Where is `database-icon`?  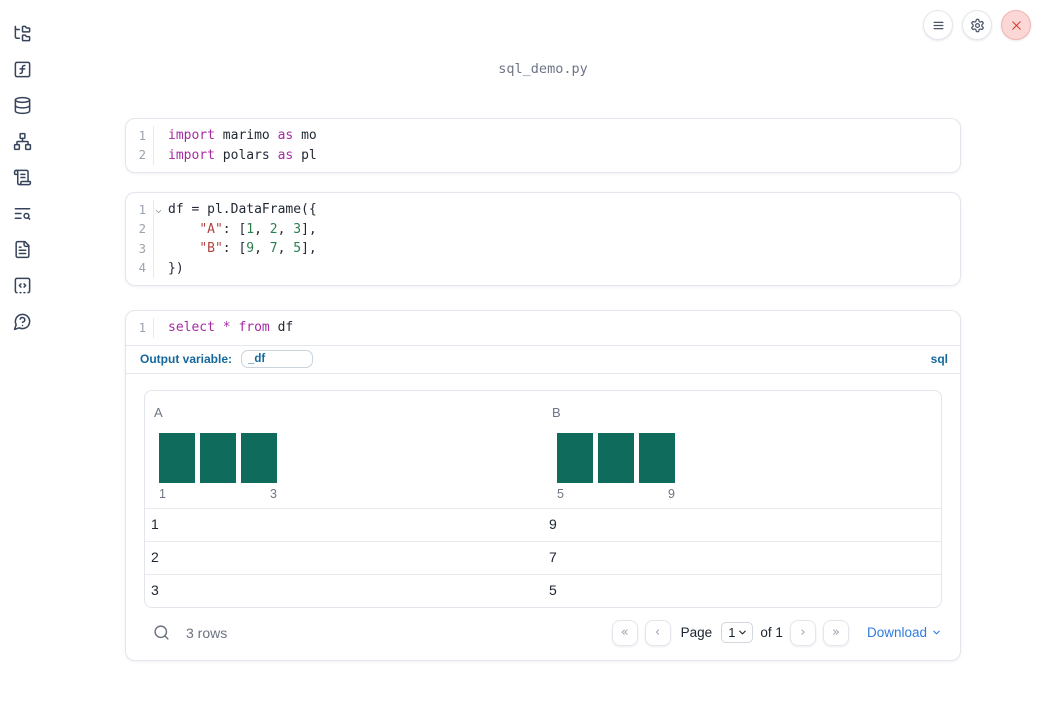
database-icon is located at coordinates (22, 105).